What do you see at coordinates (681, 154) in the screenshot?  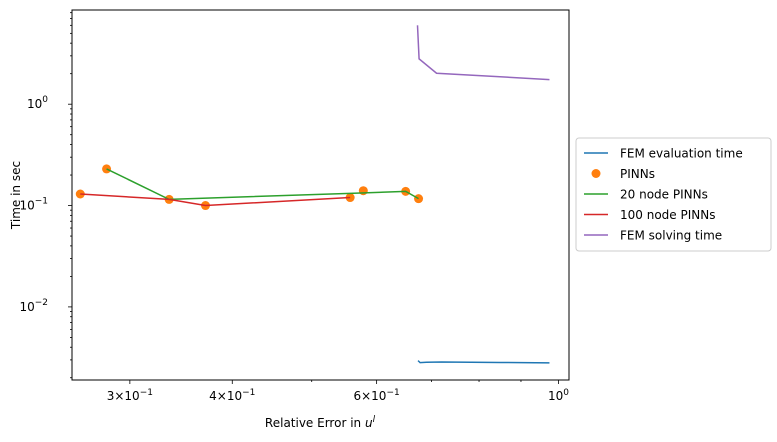 I see `legend-label: FEM evaluation time` at bounding box center [681, 154].